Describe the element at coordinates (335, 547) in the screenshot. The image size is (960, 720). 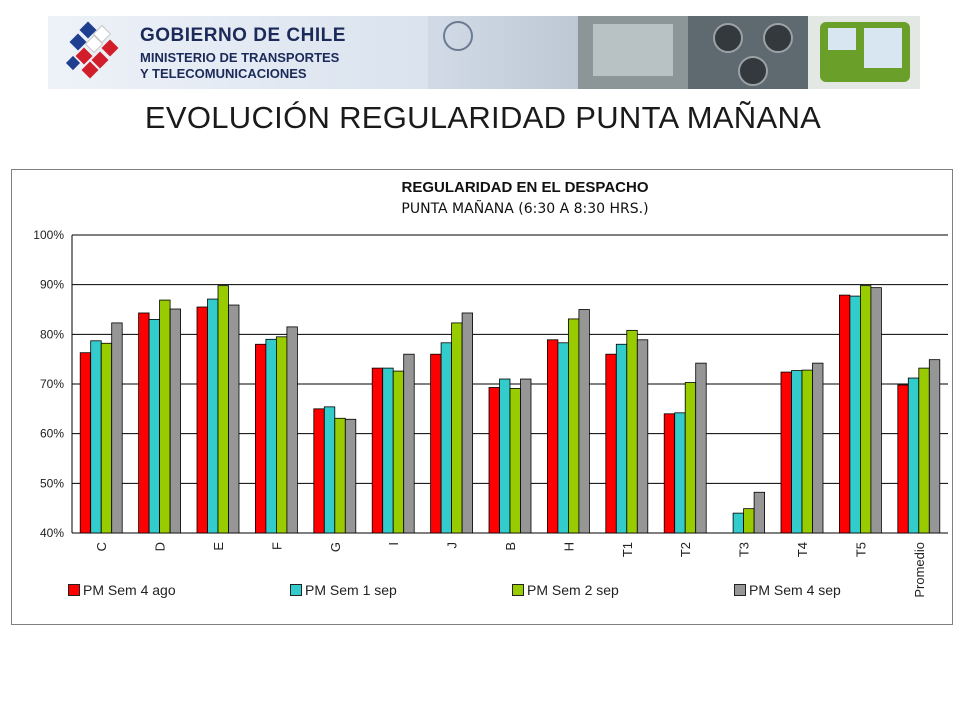
I see `x-tick-label: G` at that location.